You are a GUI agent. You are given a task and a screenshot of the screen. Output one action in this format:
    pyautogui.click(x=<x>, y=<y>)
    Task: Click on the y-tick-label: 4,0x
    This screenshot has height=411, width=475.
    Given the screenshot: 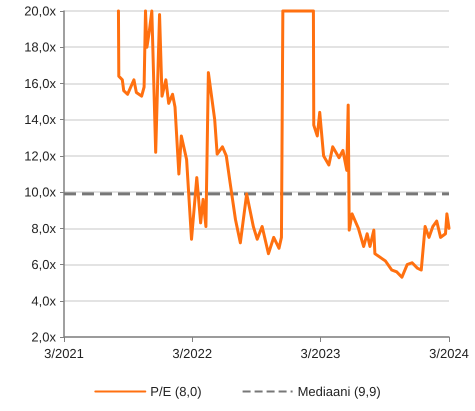 What is the action you would take?
    pyautogui.click(x=43, y=300)
    